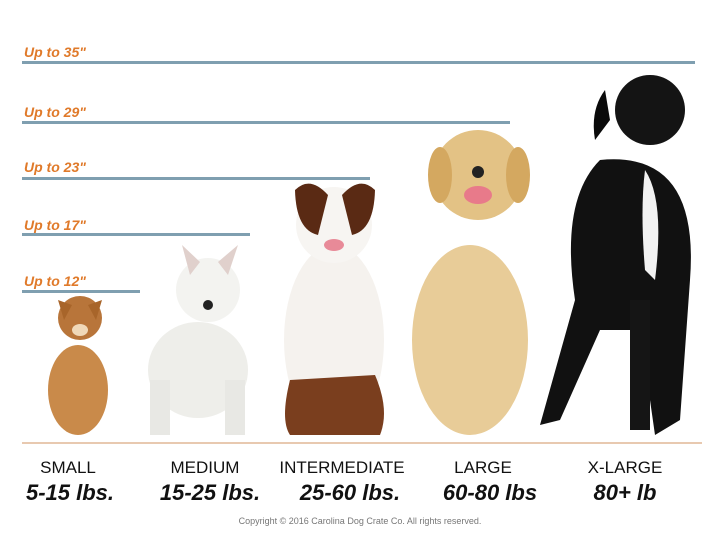 The image size is (720, 539). I want to click on height-label: Up to 17", so click(55, 225).